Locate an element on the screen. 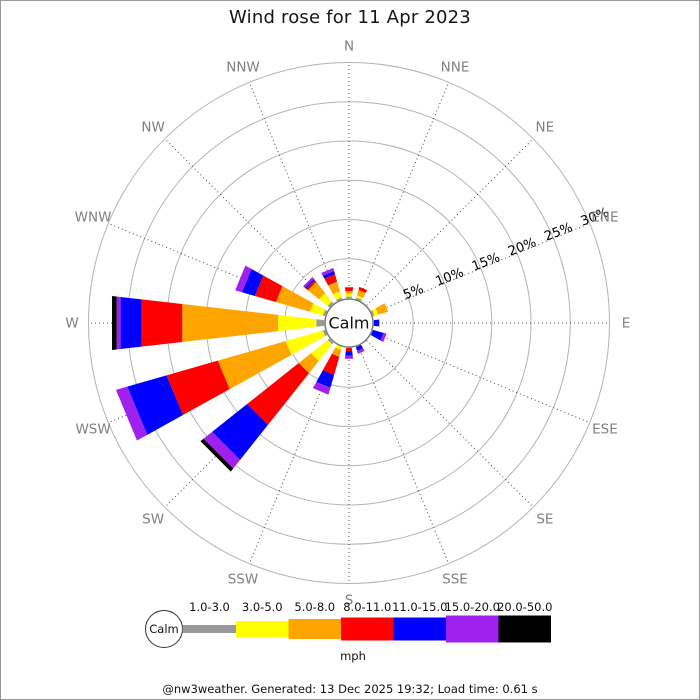 The width and height of the screenshot is (700, 700). wedge-N-3.0-5.0 is located at coordinates (349, 295).